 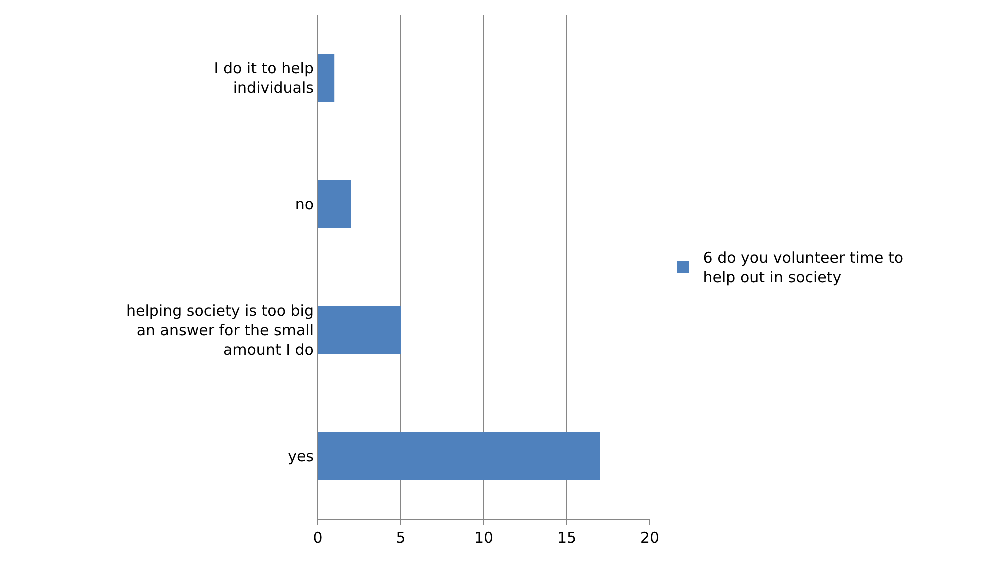 What do you see at coordinates (318, 538) in the screenshot?
I see `x-tick-label: 0` at bounding box center [318, 538].